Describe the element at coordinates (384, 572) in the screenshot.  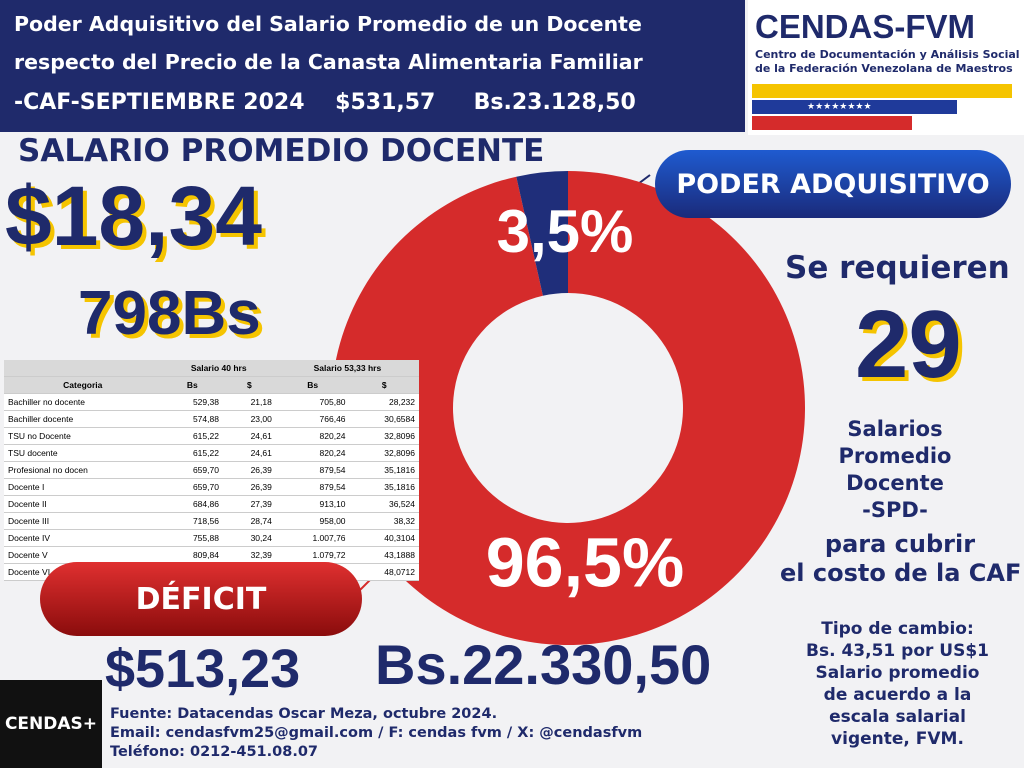
I see `table-cell: 48,0712` at that location.